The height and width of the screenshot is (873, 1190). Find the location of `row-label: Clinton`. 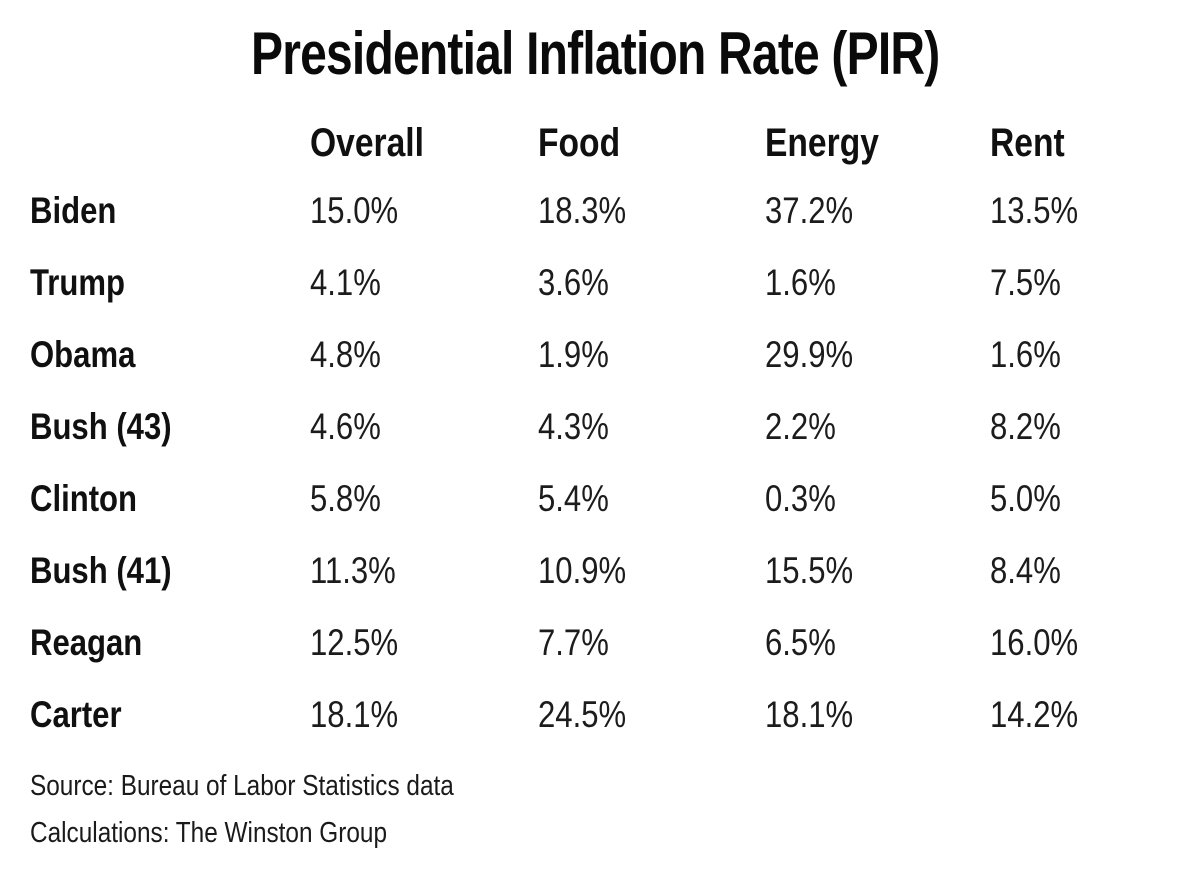

row-label: Clinton is located at coordinates (170, 499).